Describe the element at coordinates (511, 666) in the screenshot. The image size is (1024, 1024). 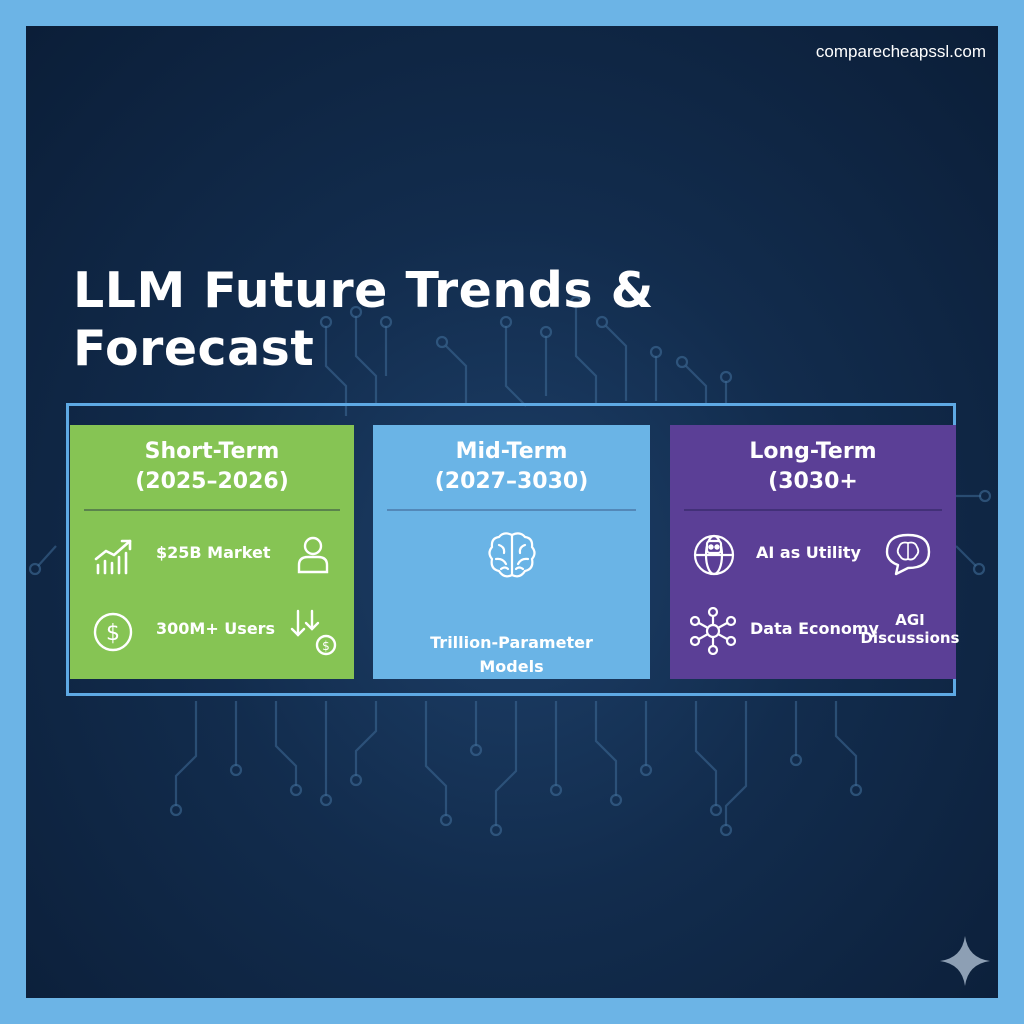
I see `models-label-line-2: Models` at that location.